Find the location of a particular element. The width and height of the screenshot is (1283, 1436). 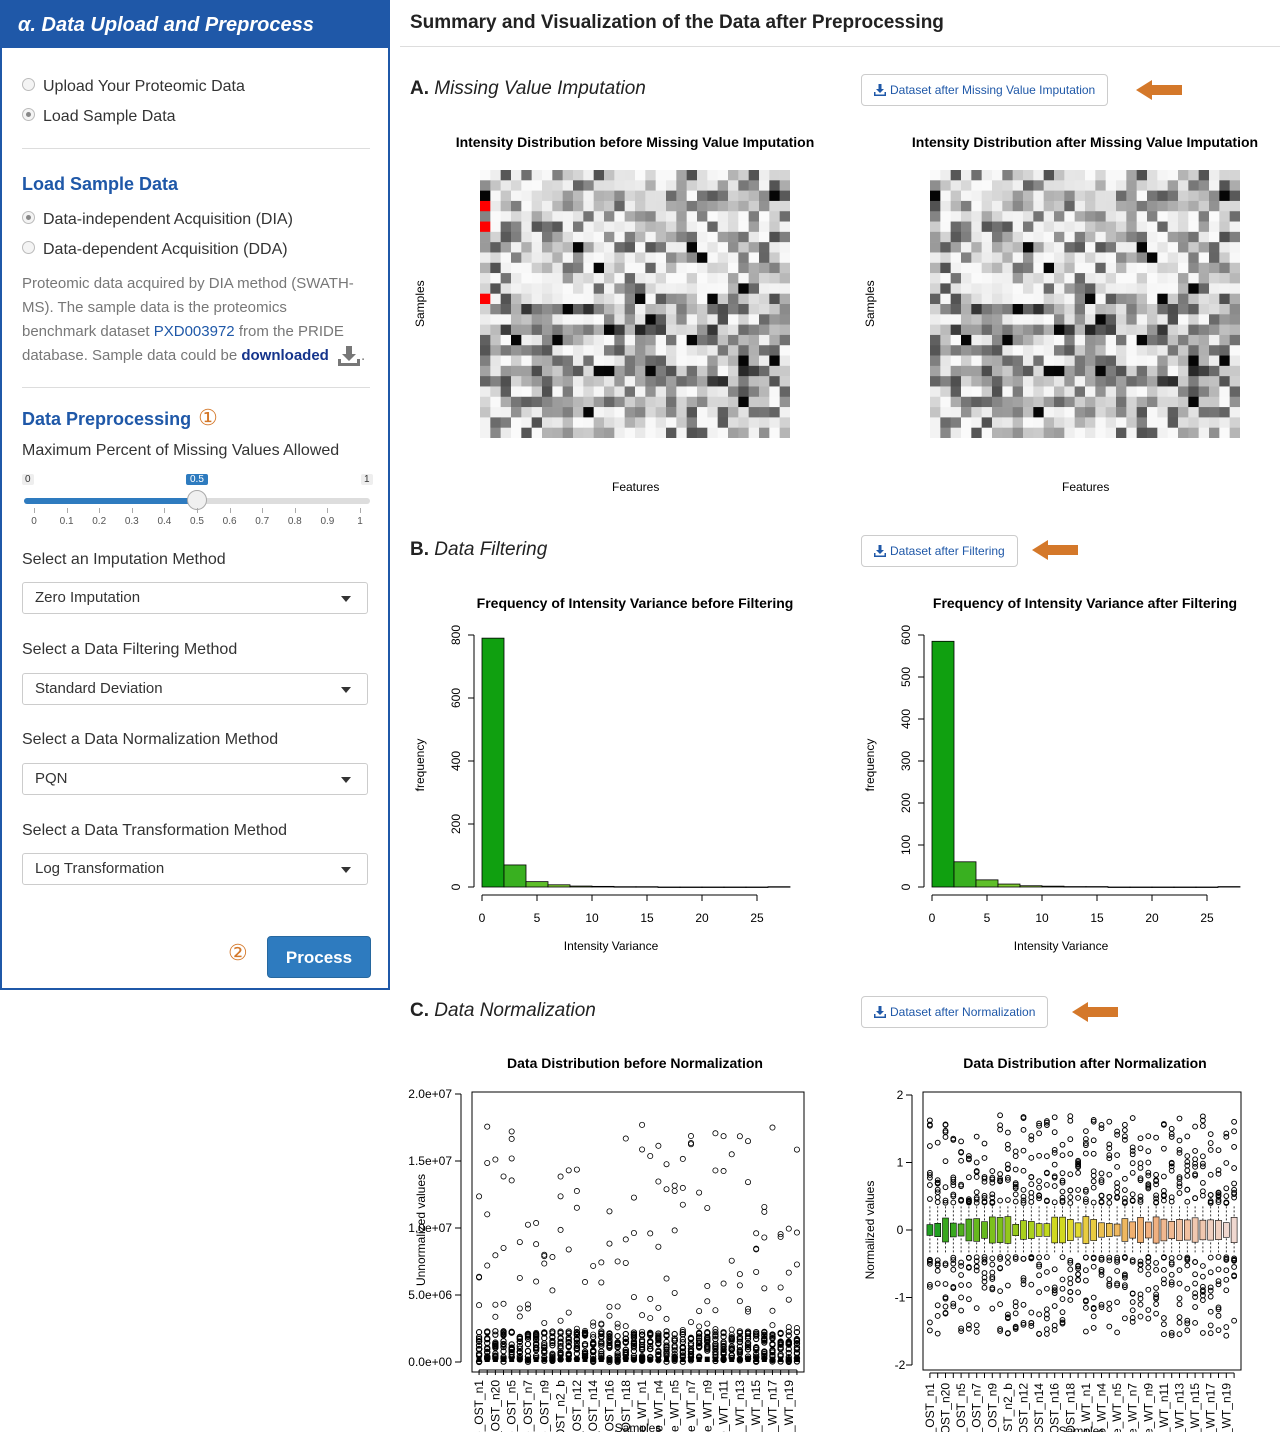

normalization-select: PQN is located at coordinates (195, 779).